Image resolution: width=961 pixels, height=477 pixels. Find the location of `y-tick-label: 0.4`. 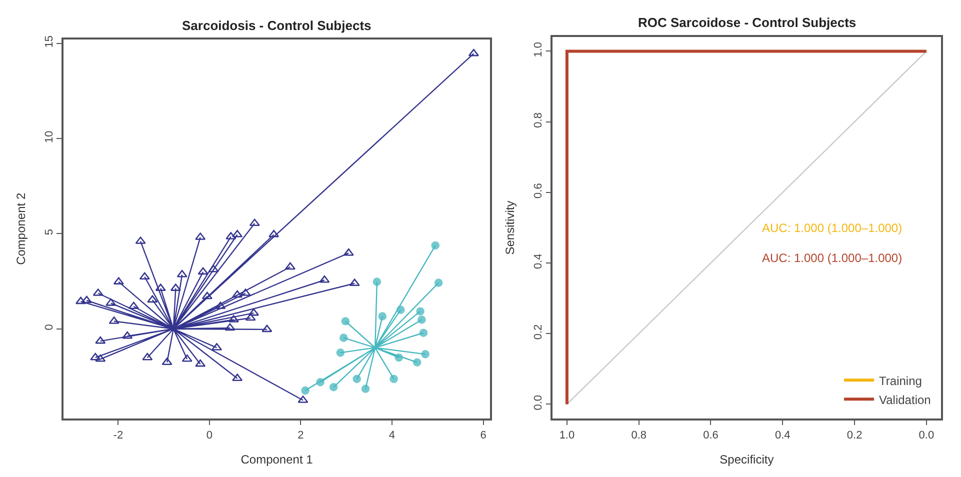

y-tick-label: 0.4 is located at coordinates (538, 262).